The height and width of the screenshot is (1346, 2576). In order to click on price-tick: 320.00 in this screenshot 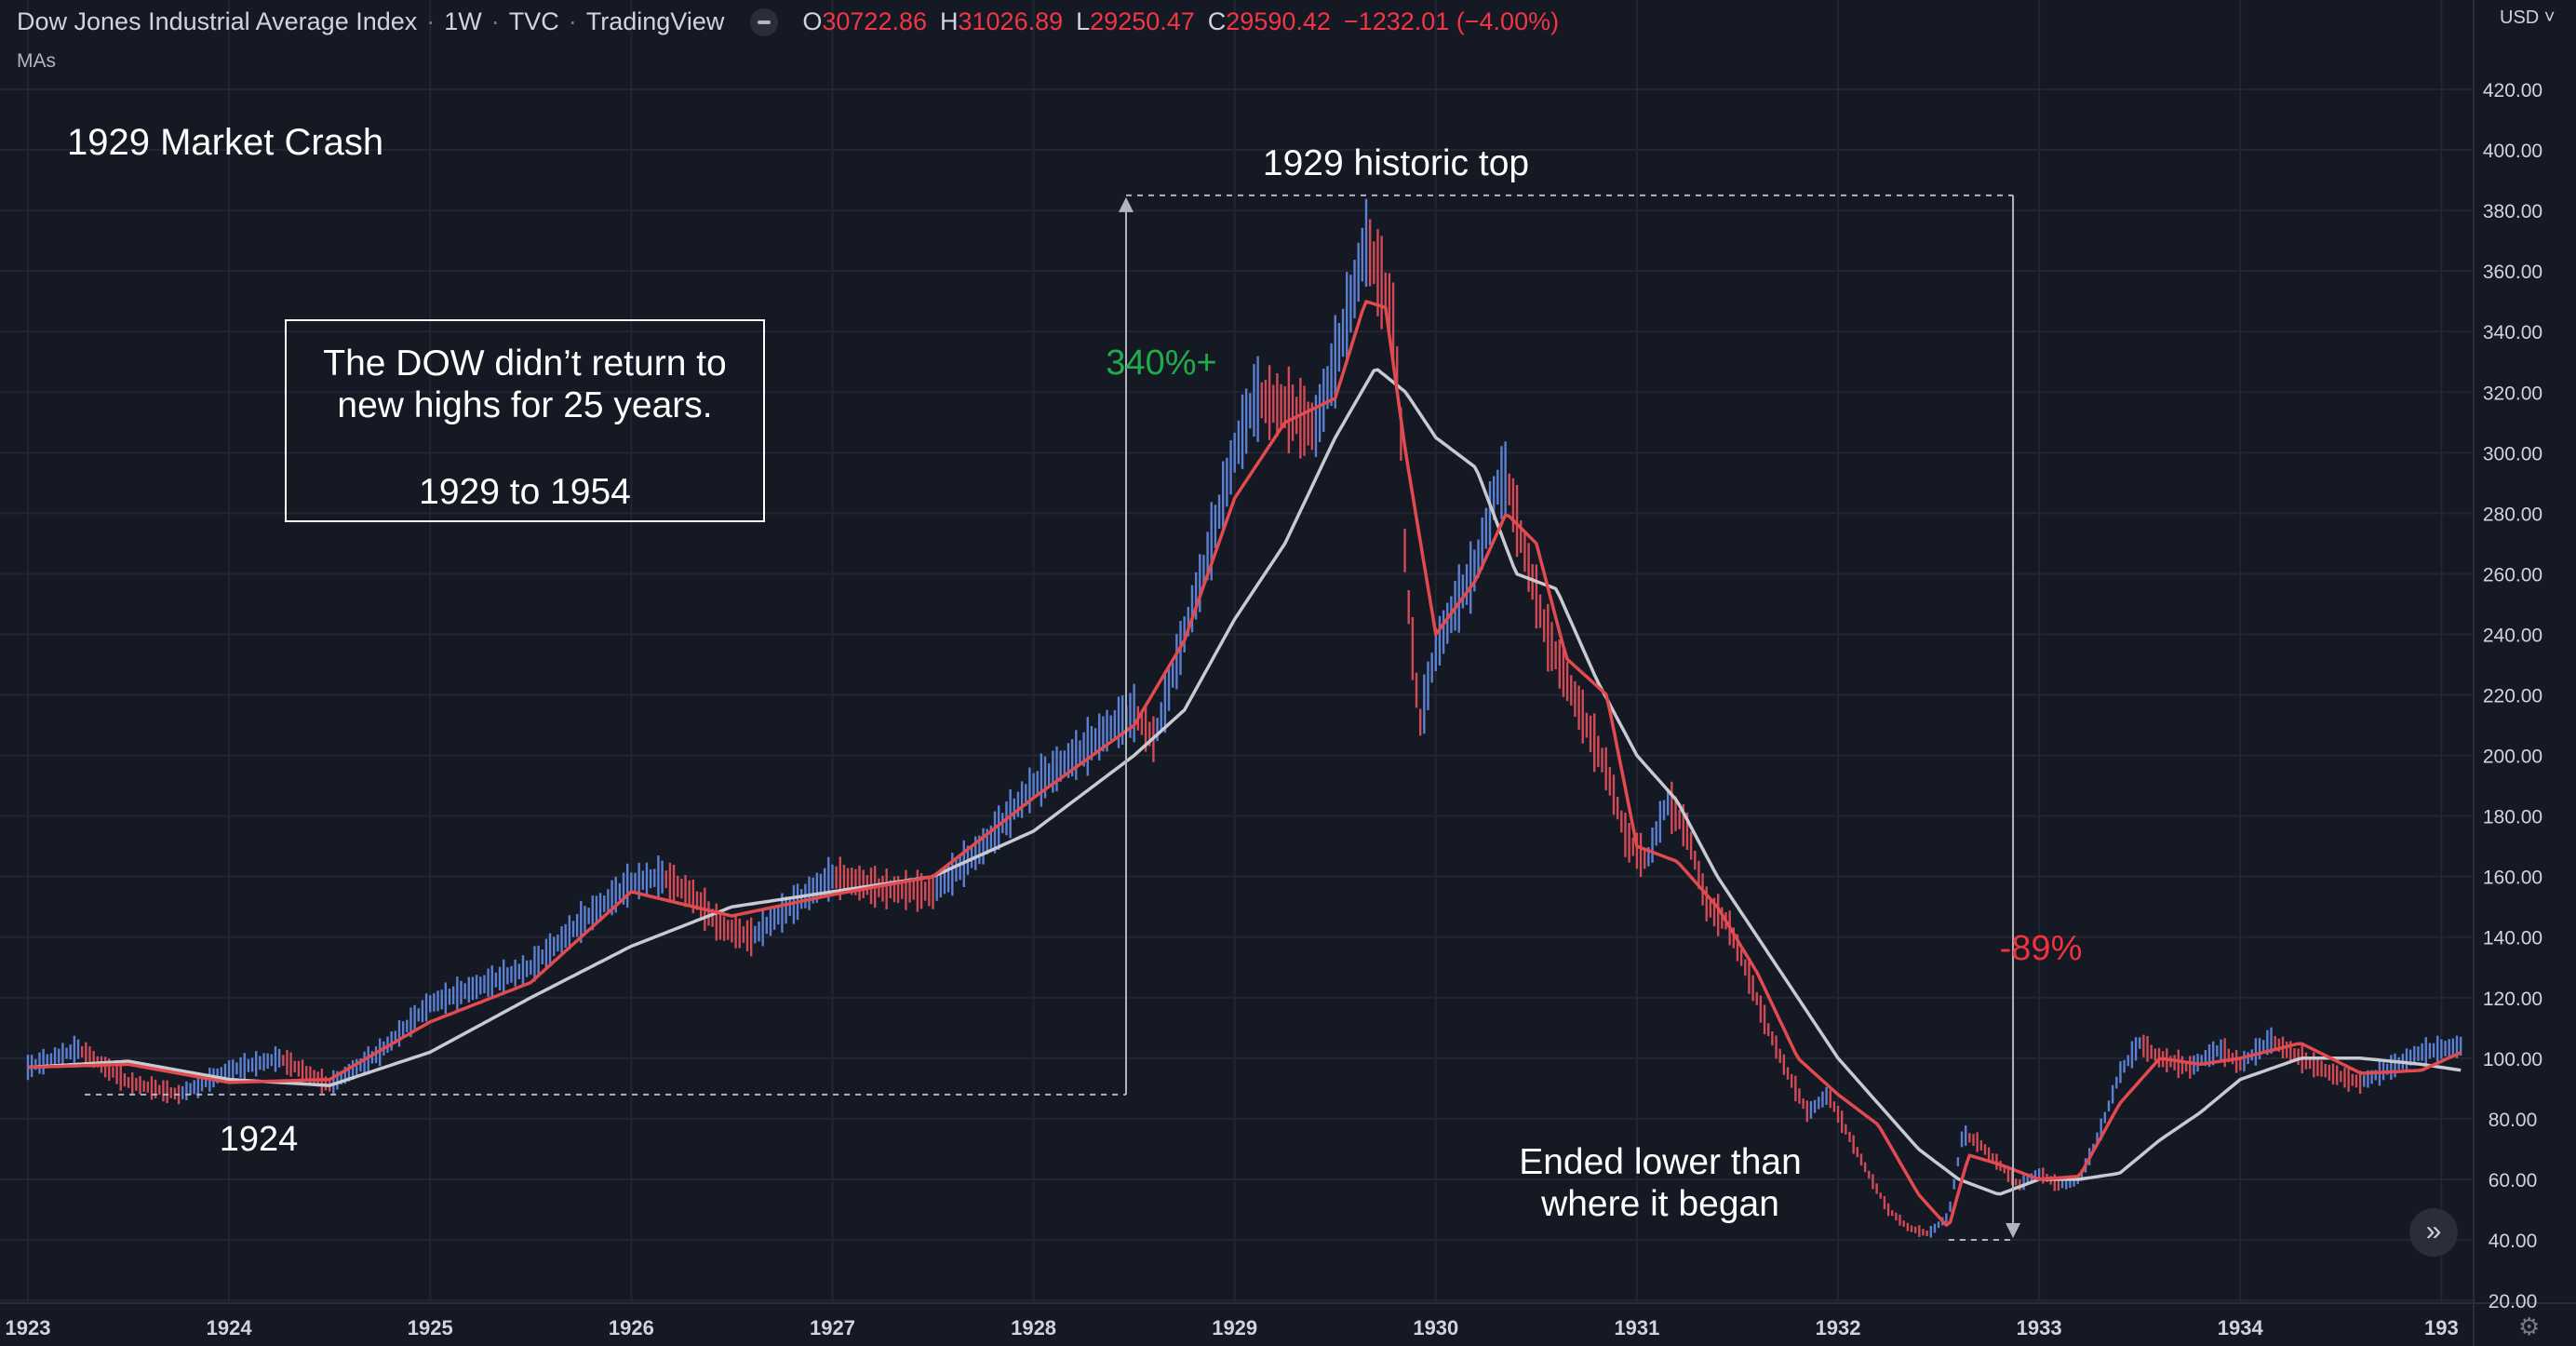, I will do `click(2512, 393)`.